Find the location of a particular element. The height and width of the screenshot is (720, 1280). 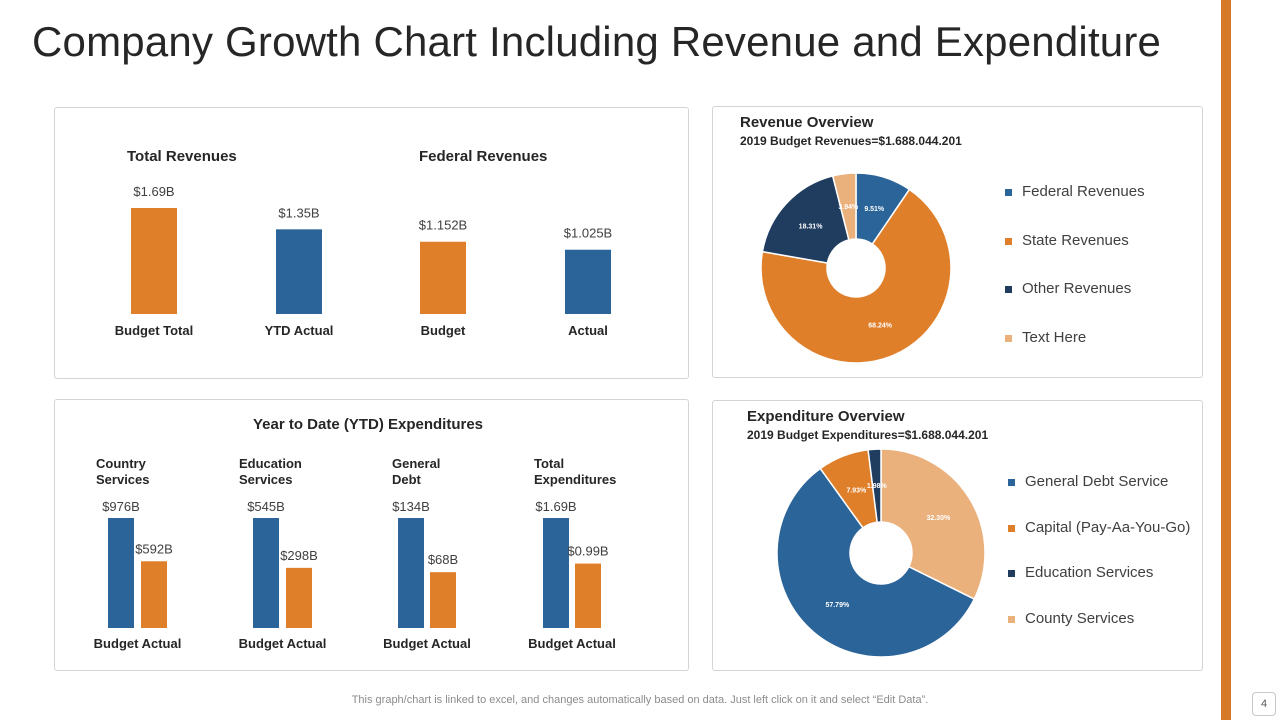

legend-item: County Services is located at coordinates (1099, 633).